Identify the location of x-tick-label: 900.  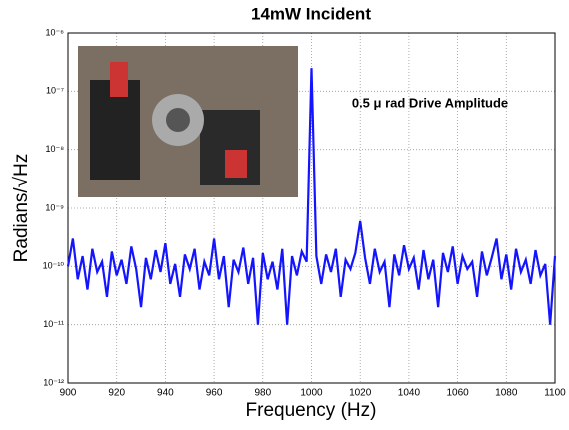
(68, 393).